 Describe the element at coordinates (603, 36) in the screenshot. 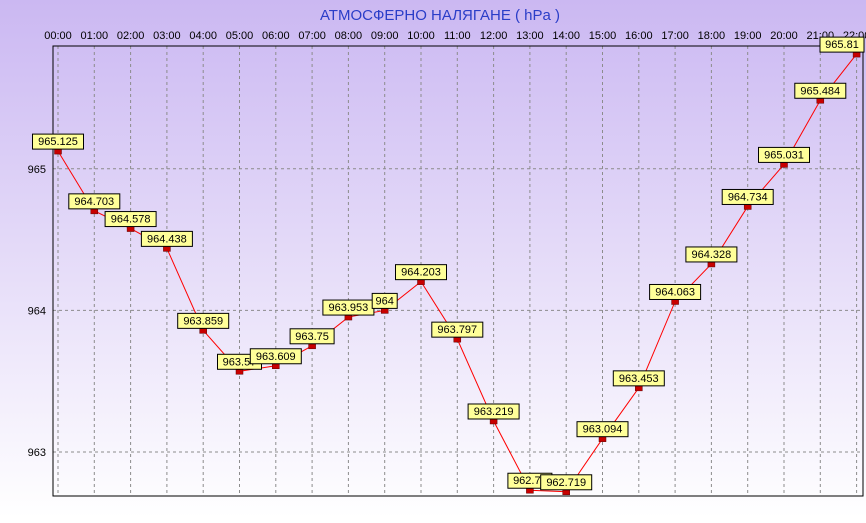

I see `x-tick-label: 15:00` at that location.